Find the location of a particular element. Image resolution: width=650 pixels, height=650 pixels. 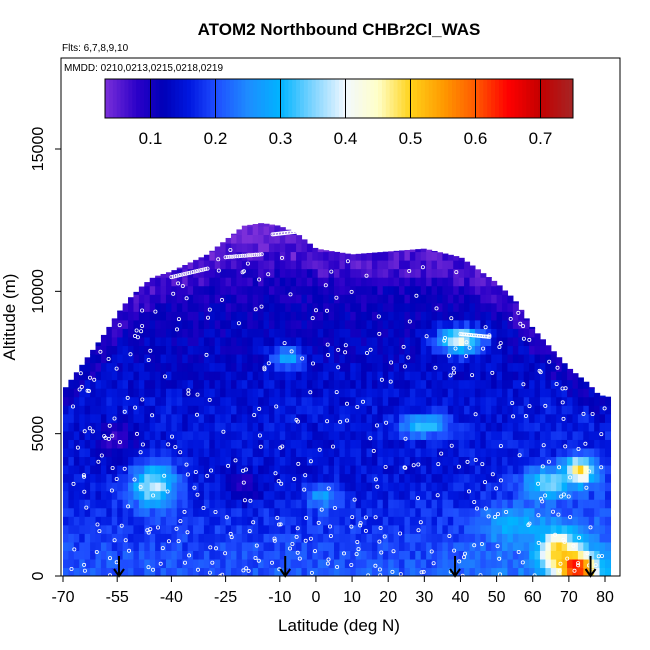

chart-title: ATOM2 Northbound CHBr2Cl_WAS is located at coordinates (339, 29).